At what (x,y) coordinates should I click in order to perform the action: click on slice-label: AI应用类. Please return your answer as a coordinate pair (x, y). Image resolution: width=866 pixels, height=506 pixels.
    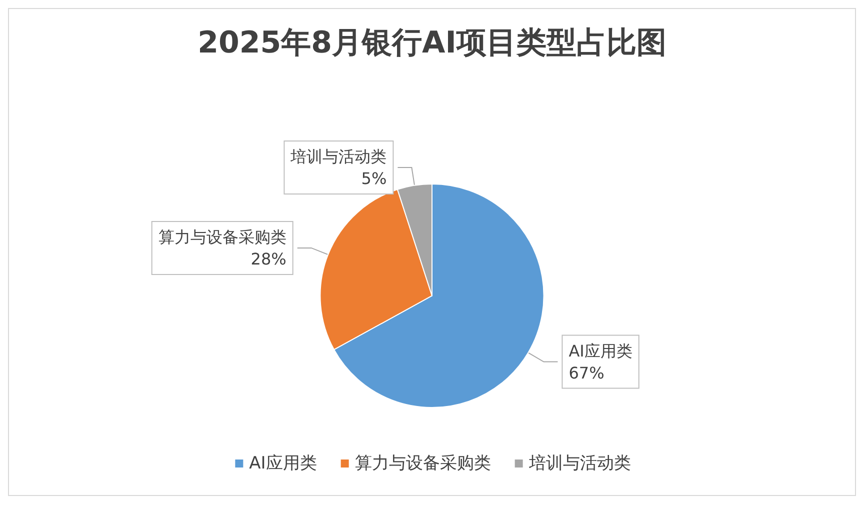
    Looking at the image, I should click on (600, 350).